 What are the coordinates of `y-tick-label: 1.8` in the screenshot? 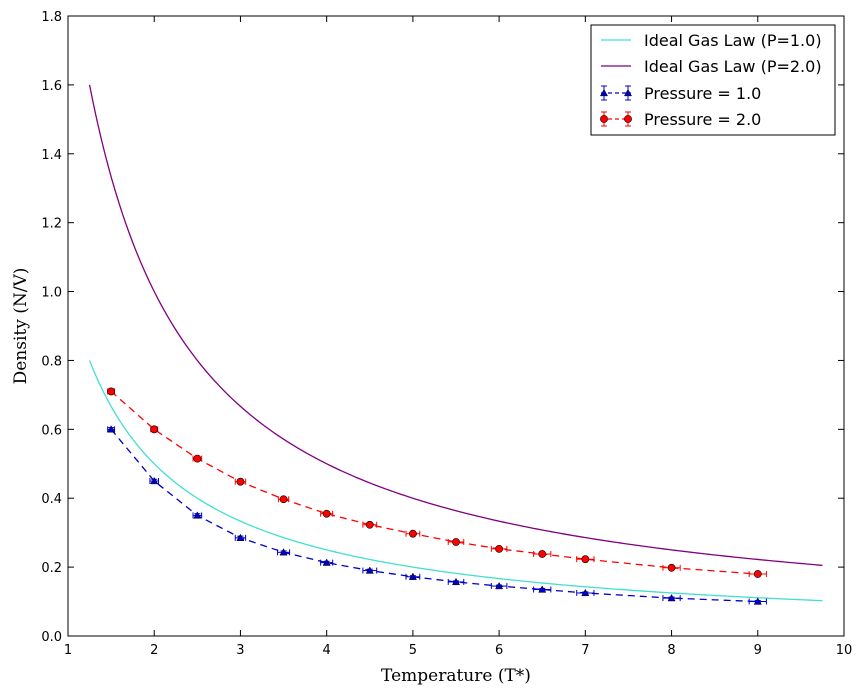 It's located at (51, 17).